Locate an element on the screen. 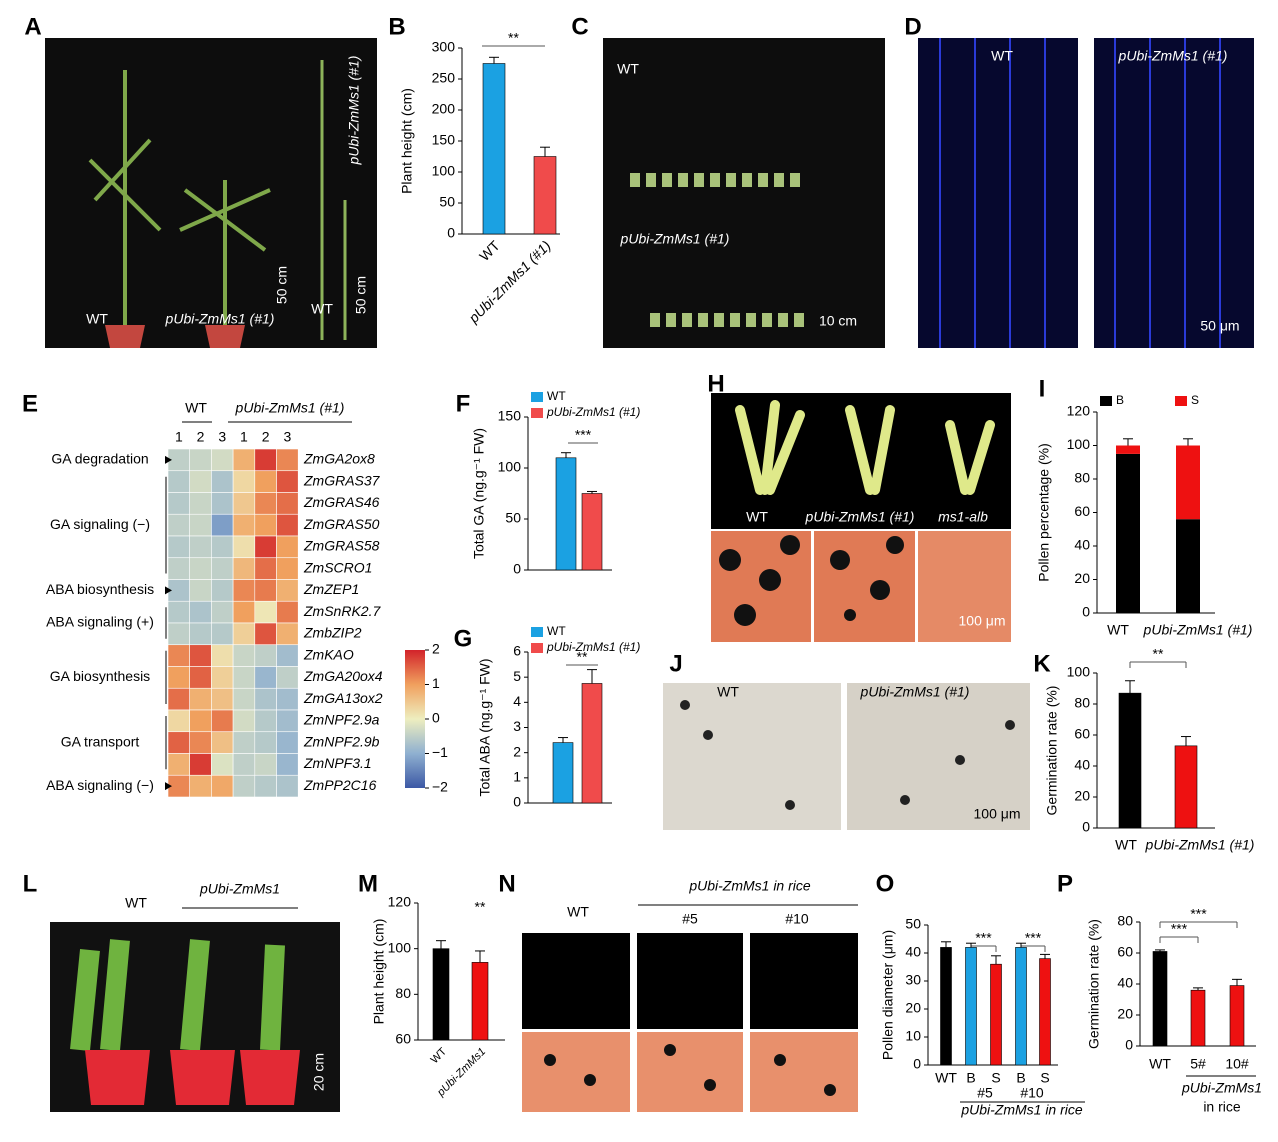  row-label: ZmPP2C16 is located at coordinates (340, 785).